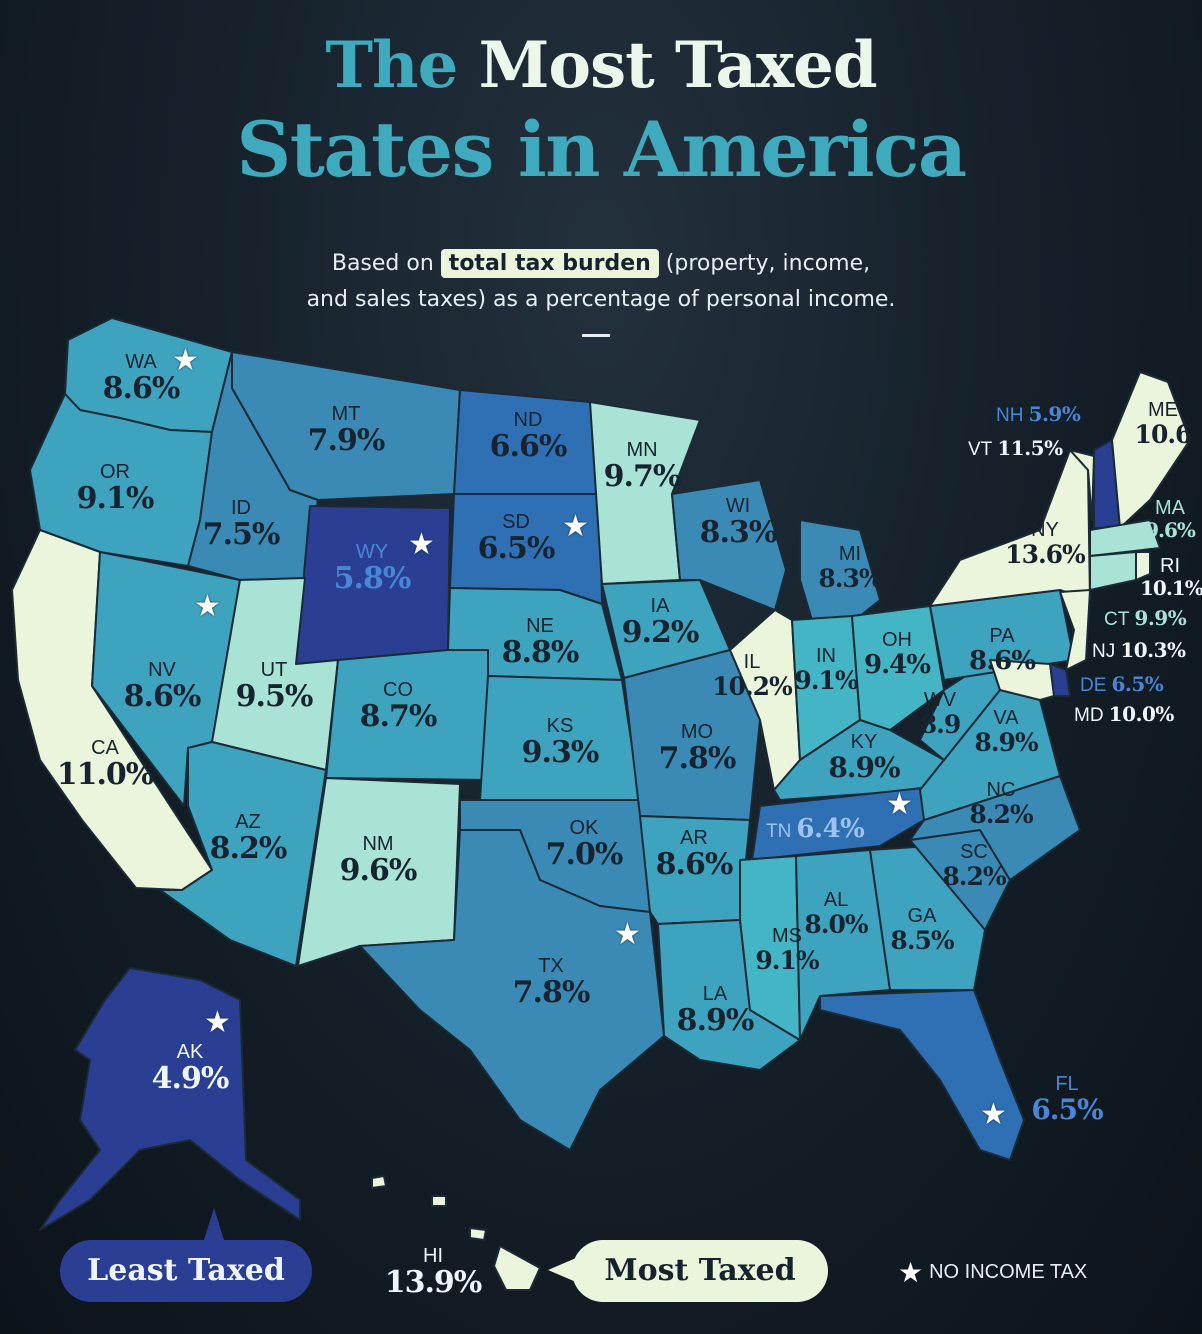 The width and height of the screenshot is (1202, 1334). Describe the element at coordinates (836, 914) in the screenshot. I see `label-AL: AL 8.0%` at that location.